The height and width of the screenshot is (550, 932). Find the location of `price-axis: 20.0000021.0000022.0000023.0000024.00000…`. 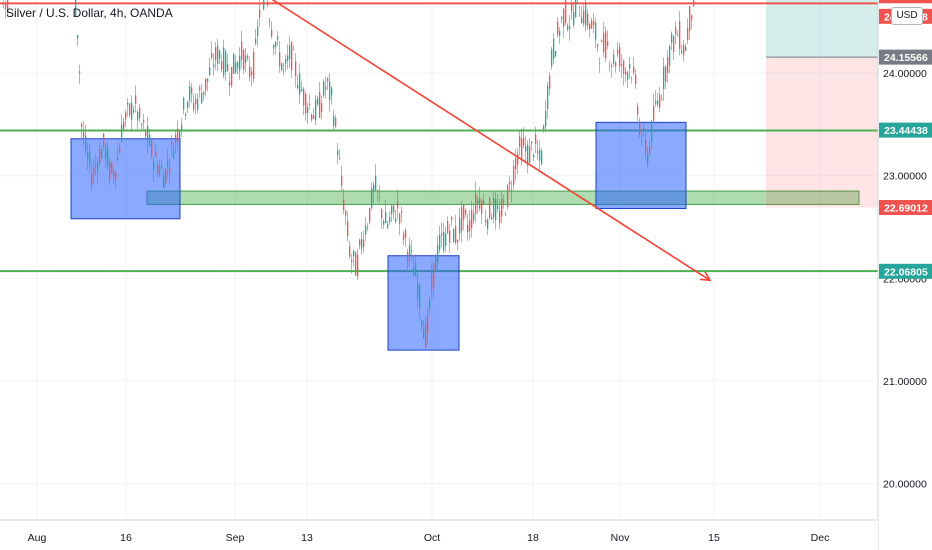

price-axis: 20.0000021.0000022.0000023.0000024.00000… is located at coordinates (904, 275).